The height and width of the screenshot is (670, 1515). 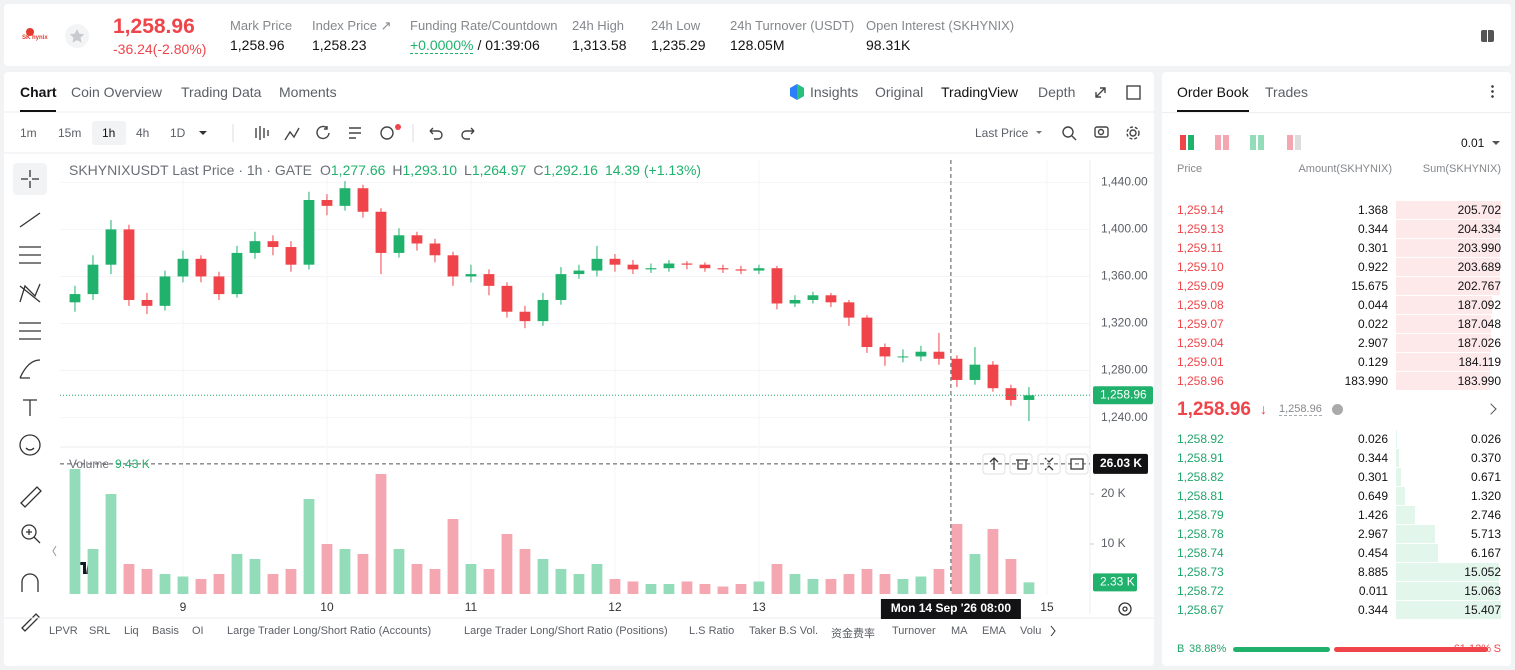 I want to click on book-mode-part, so click(x=1261, y=142).